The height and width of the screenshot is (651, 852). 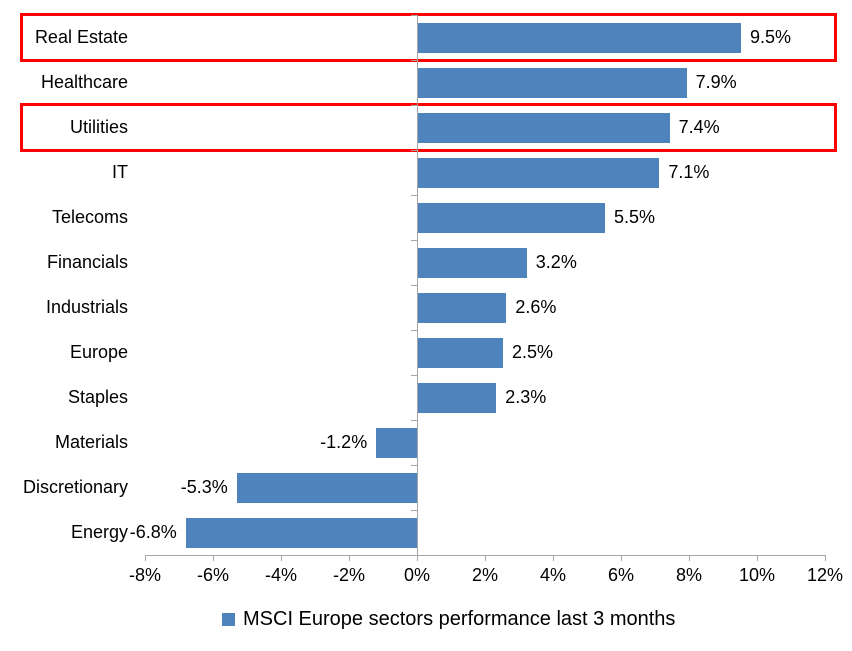 What do you see at coordinates (556, 262) in the screenshot?
I see `value-label: 3.2%` at bounding box center [556, 262].